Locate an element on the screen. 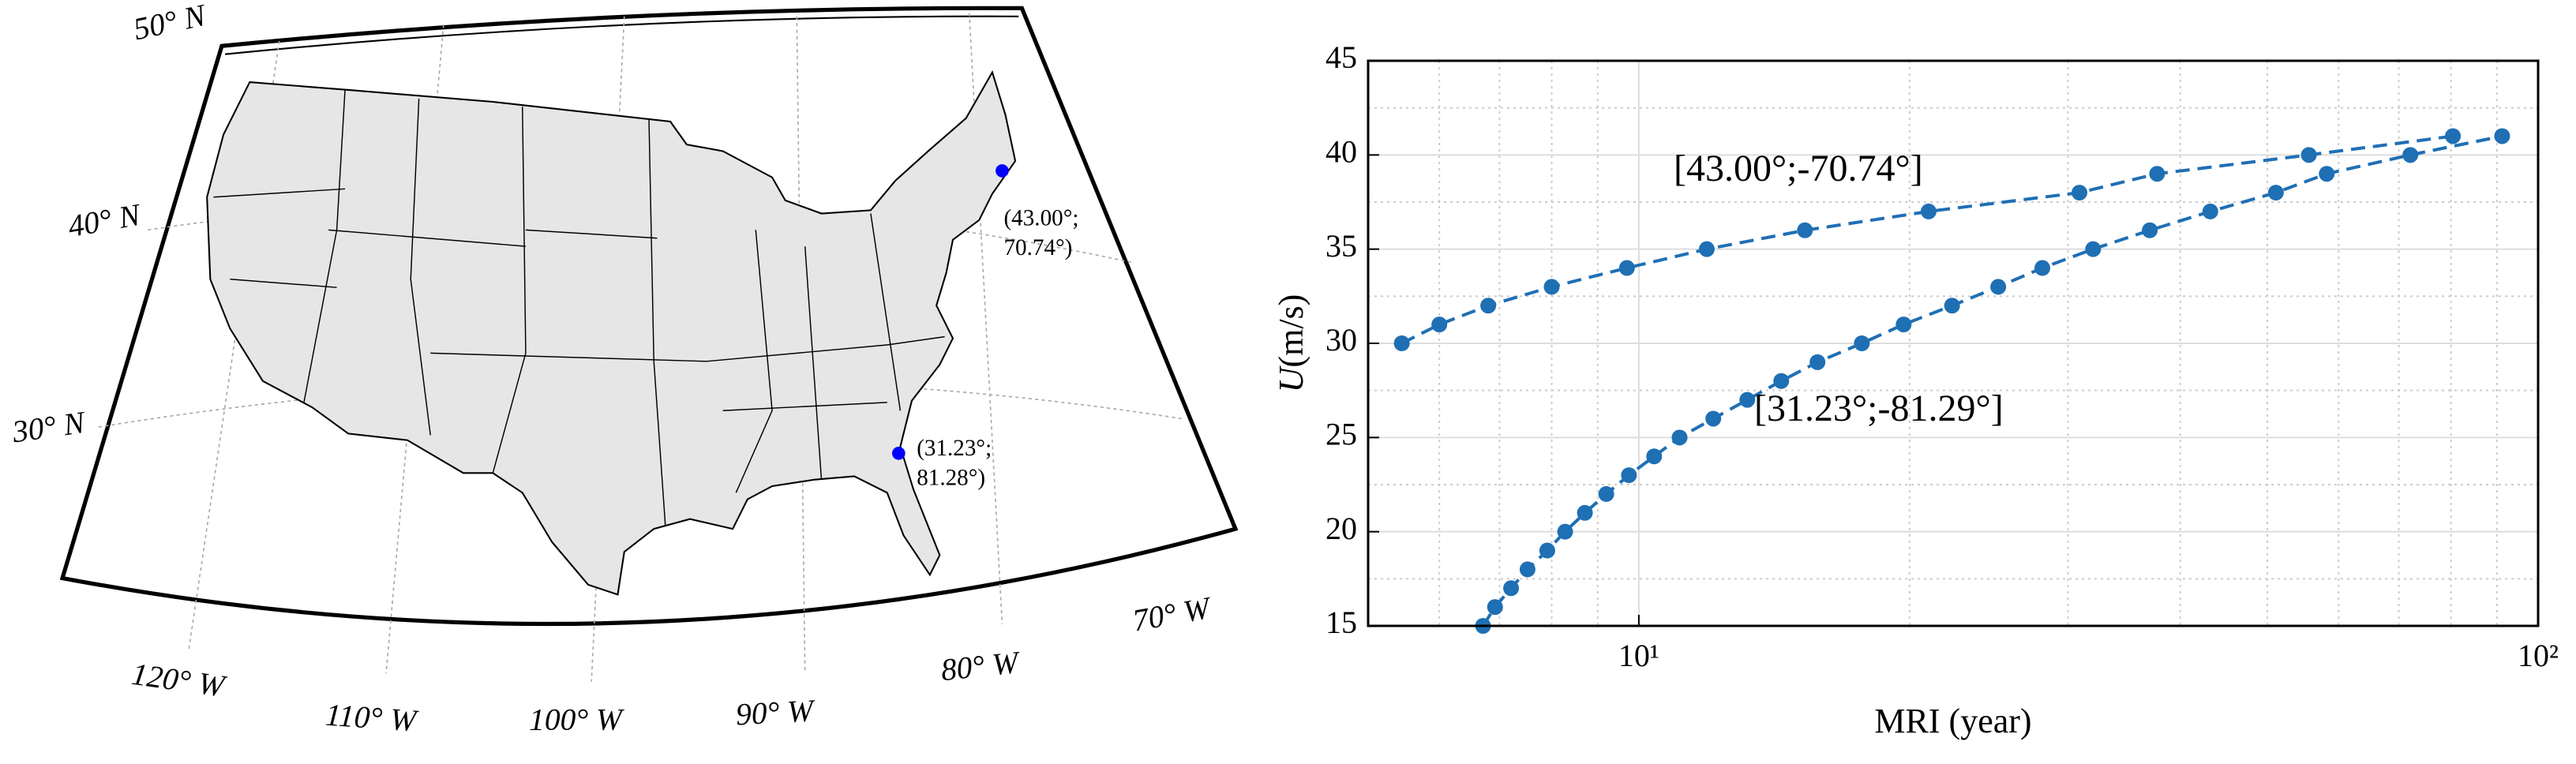 The width and height of the screenshot is (2576, 764). y-tick-label: 45 is located at coordinates (1341, 57).